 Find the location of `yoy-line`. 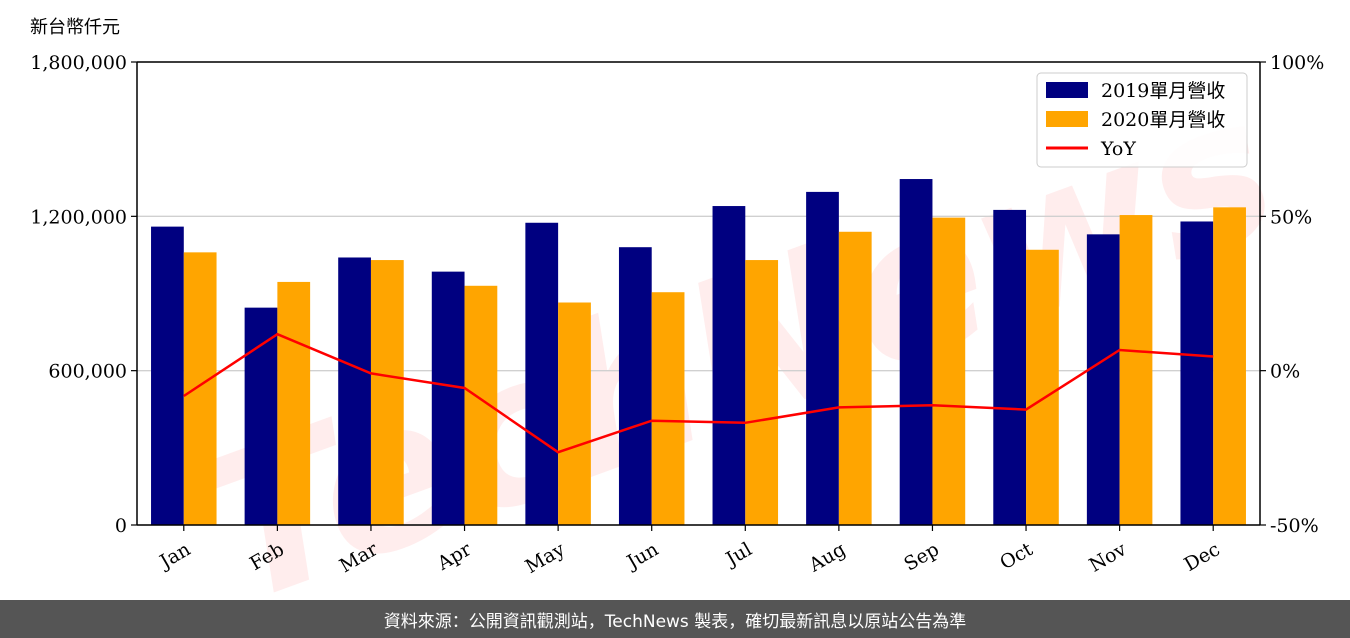

yoy-line is located at coordinates (698, 393).